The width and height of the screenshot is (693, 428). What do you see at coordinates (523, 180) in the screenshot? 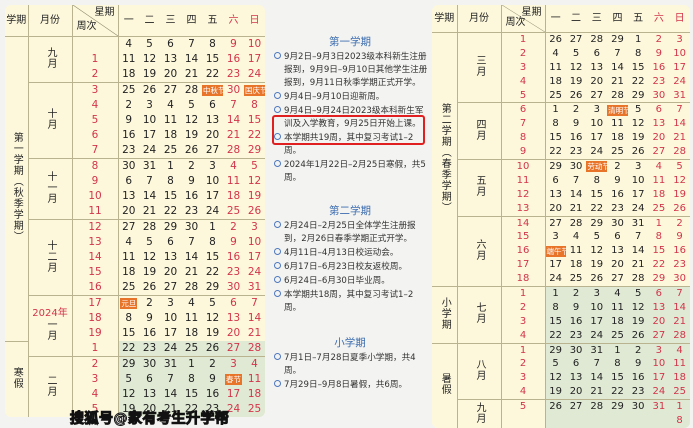
I see `week-number: 11` at bounding box center [523, 180].